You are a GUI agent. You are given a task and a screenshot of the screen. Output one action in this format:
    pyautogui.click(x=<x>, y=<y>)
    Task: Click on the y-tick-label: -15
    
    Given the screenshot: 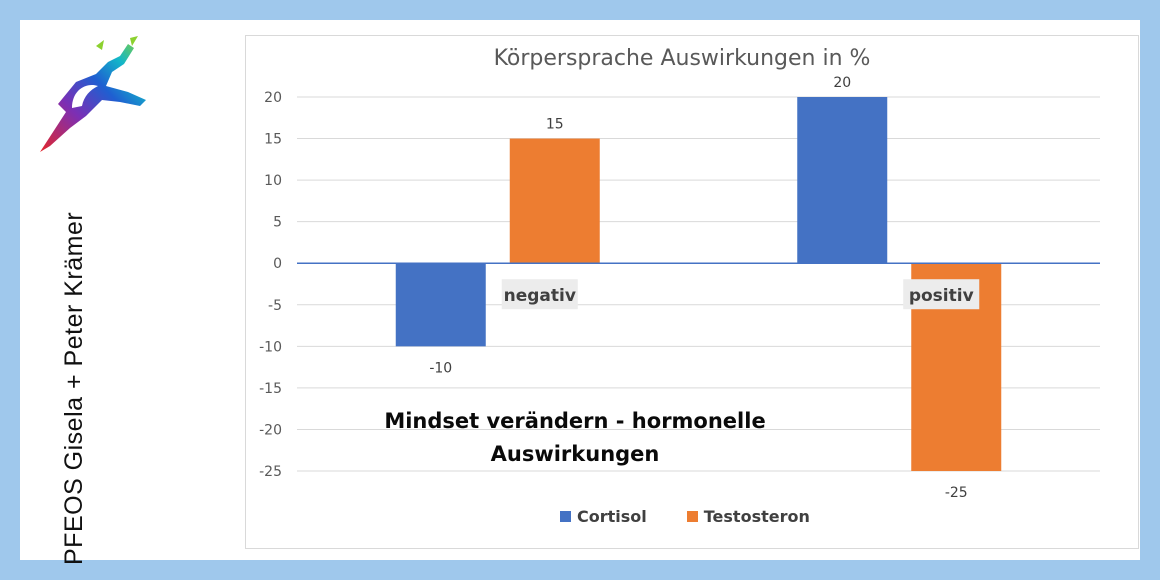 What is the action you would take?
    pyautogui.click(x=270, y=389)
    